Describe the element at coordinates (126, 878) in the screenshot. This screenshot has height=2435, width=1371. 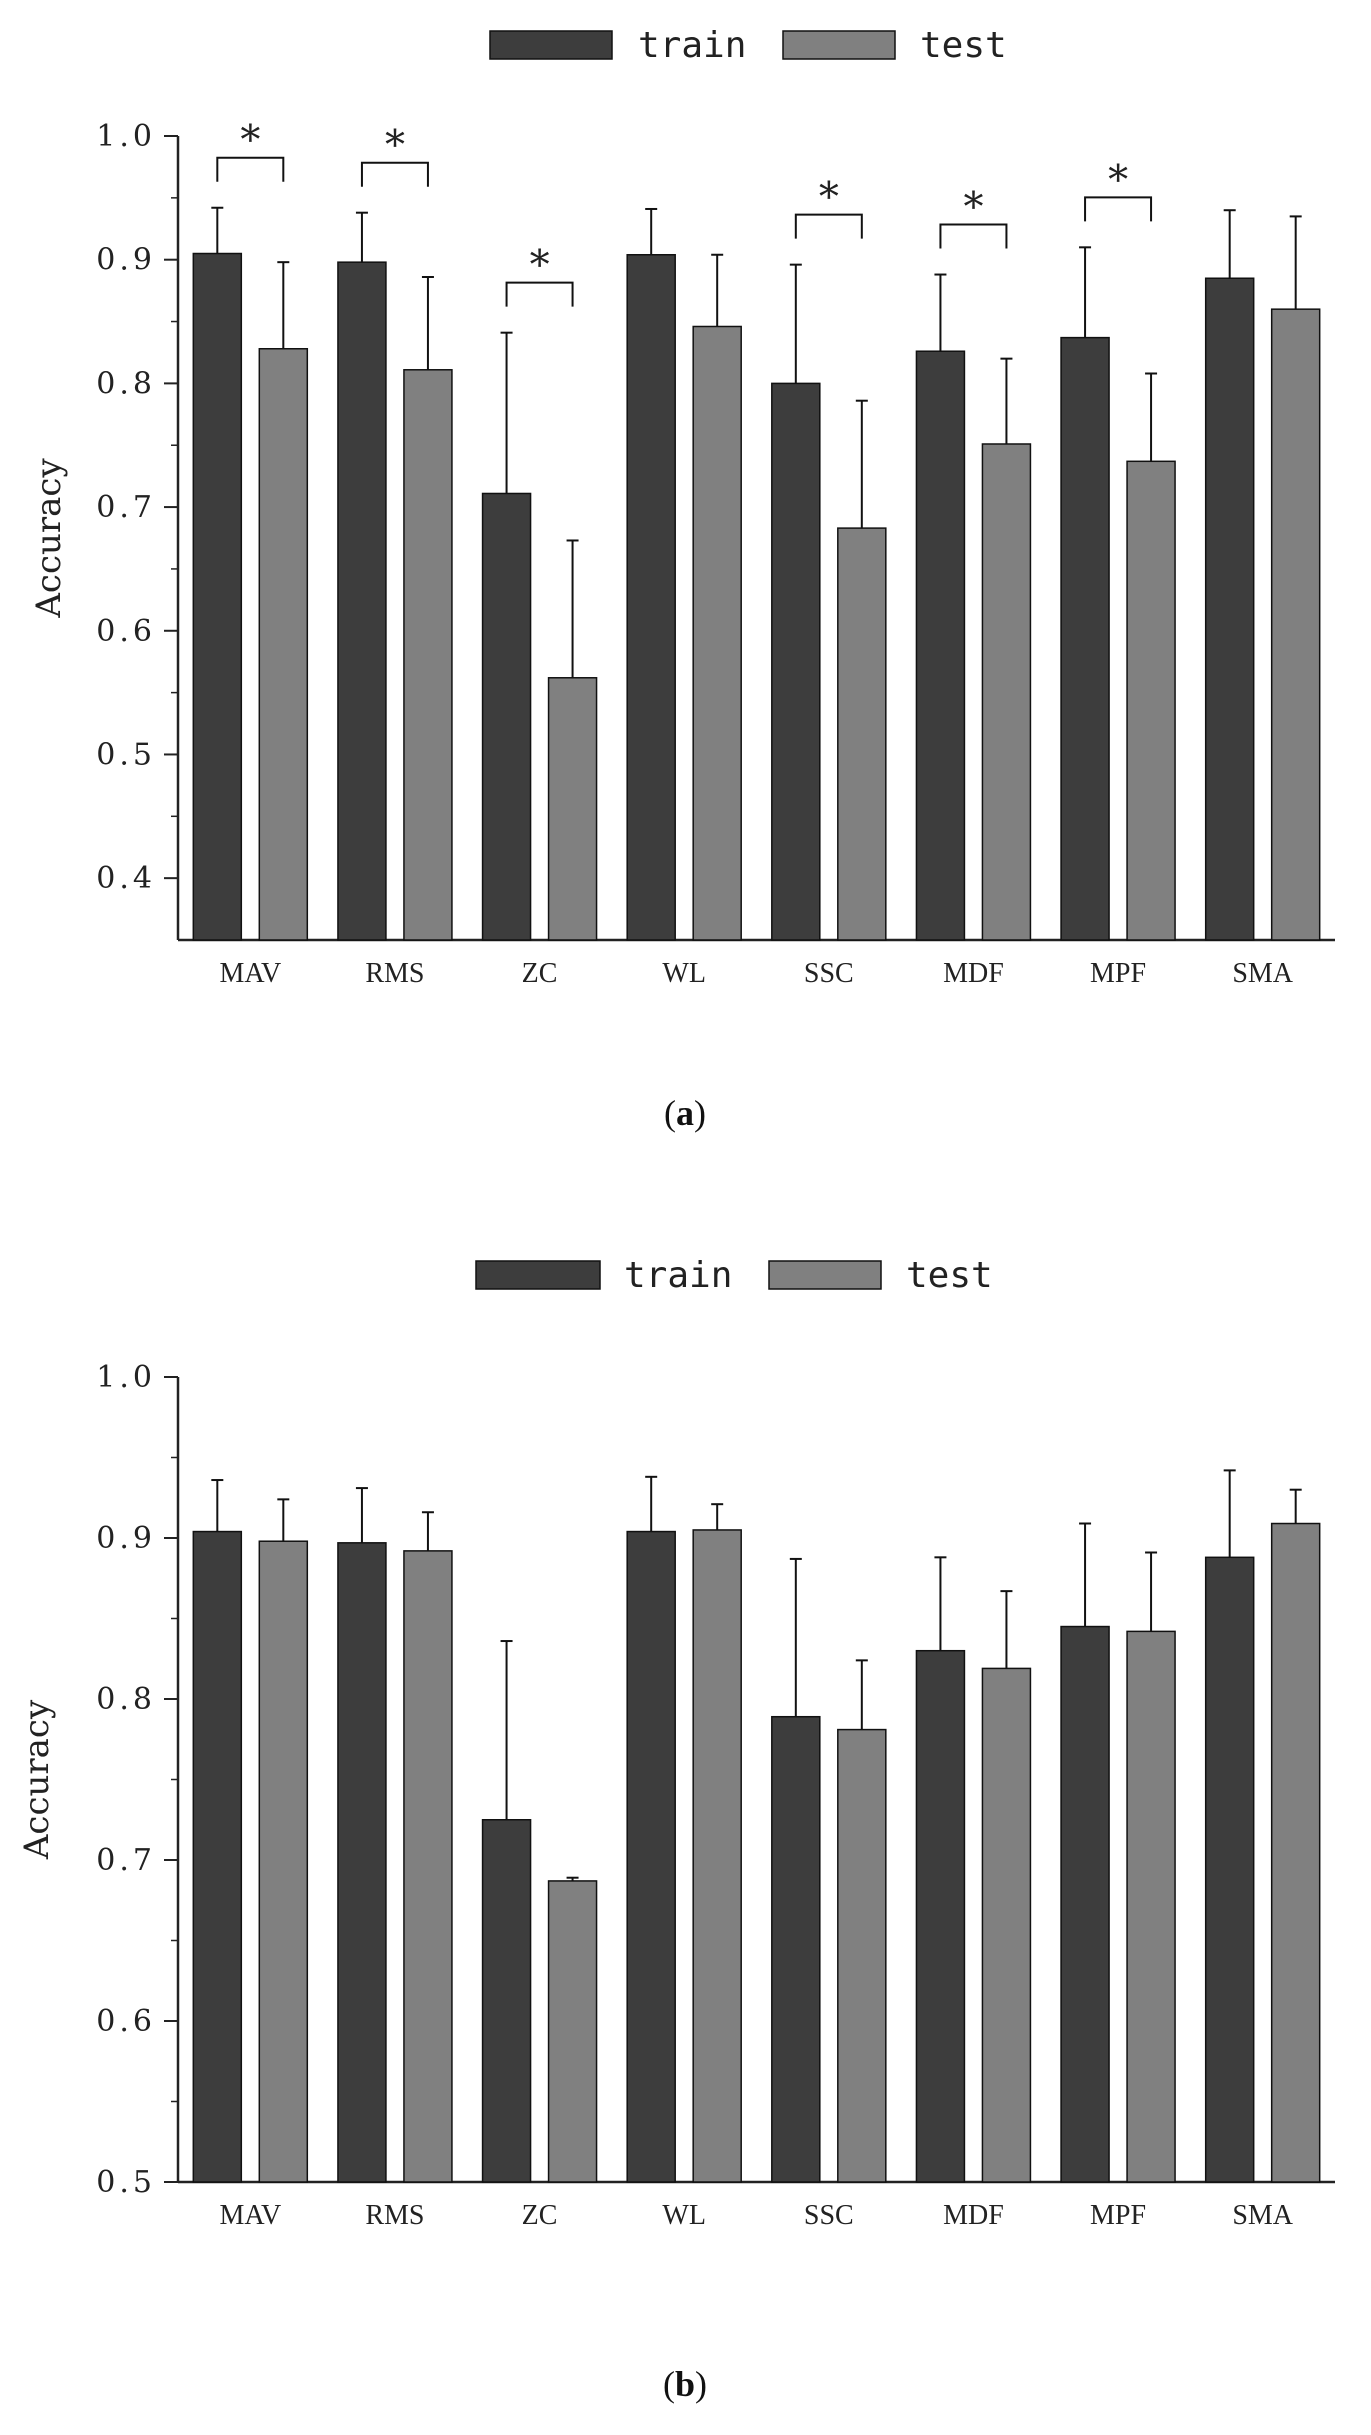
I see `y-tick-label: 0.4` at that location.